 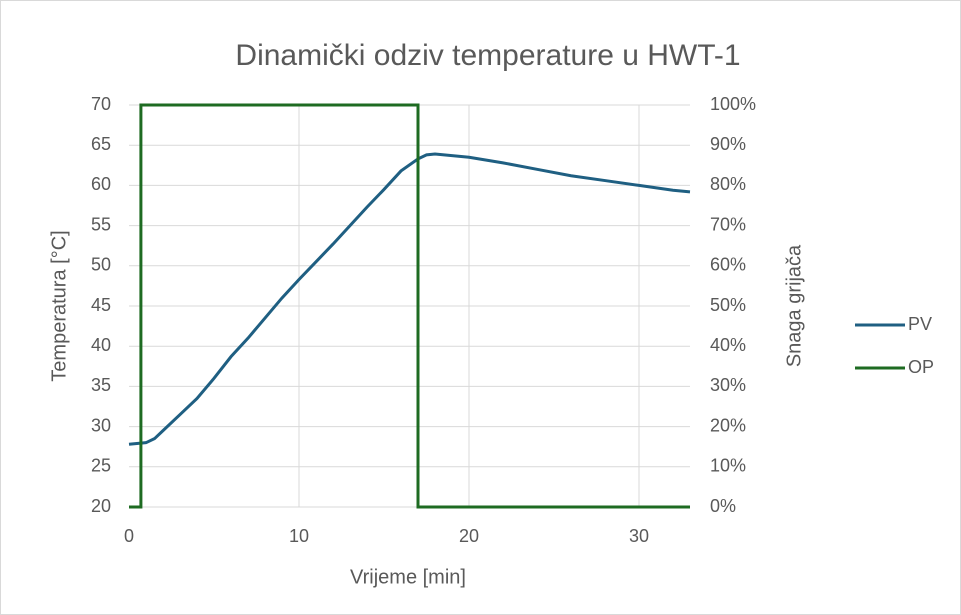 I want to click on y2-tick-label: 60%, so click(x=728, y=265).